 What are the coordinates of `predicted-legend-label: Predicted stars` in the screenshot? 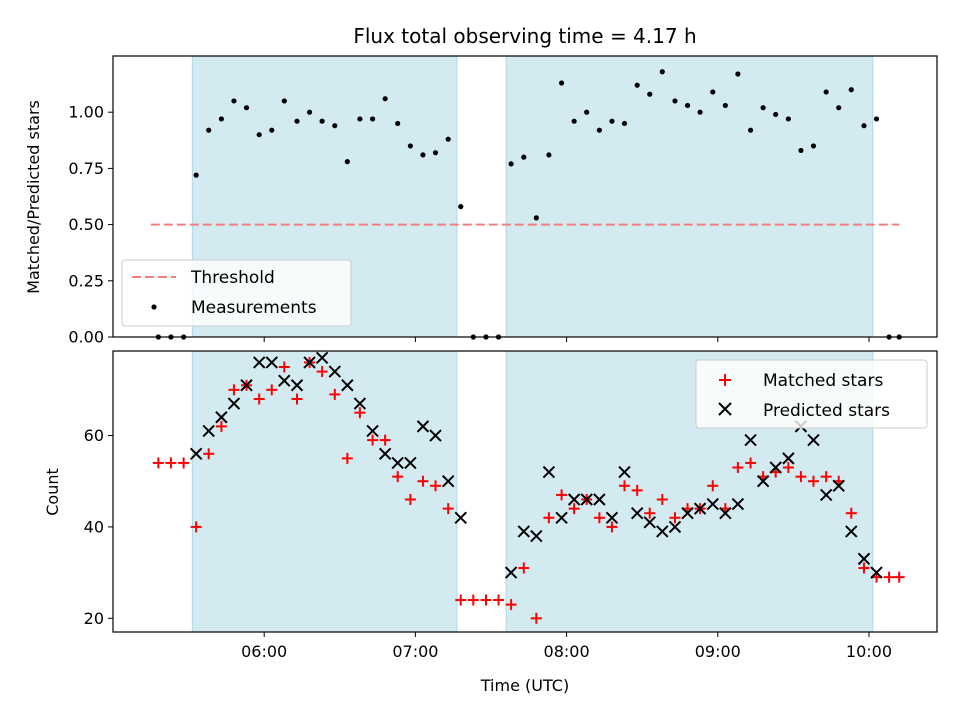 It's located at (826, 411).